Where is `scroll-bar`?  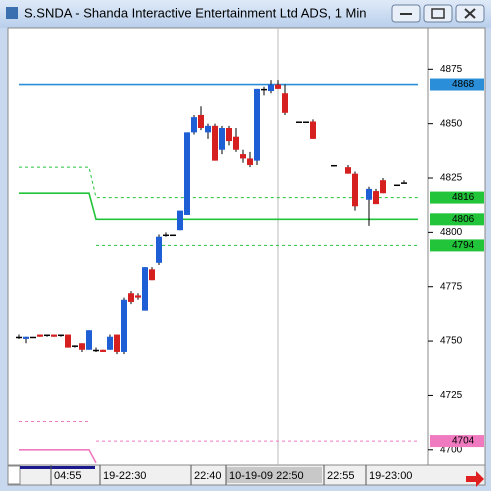 scroll-bar is located at coordinates (57, 467).